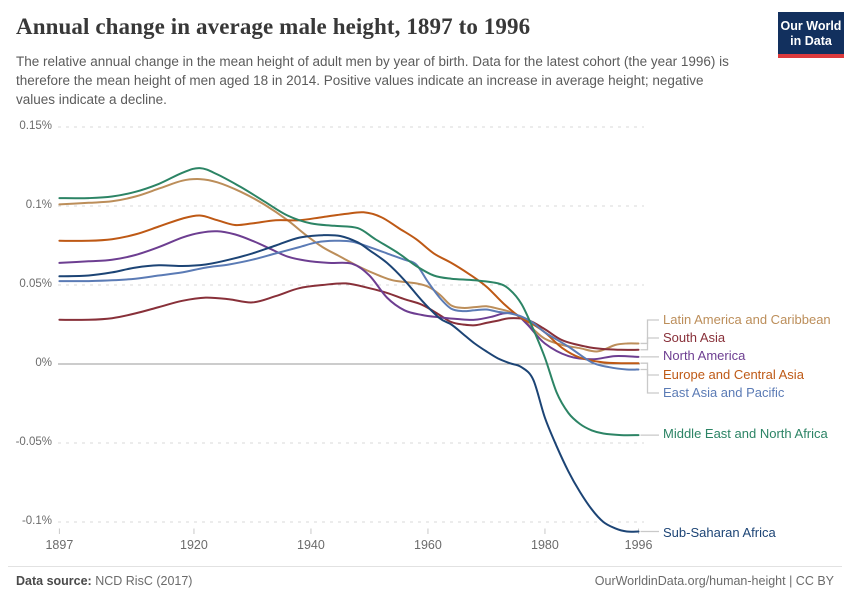 The height and width of the screenshot is (600, 850). I want to click on owid-logo-line2: in Data, so click(811, 41).